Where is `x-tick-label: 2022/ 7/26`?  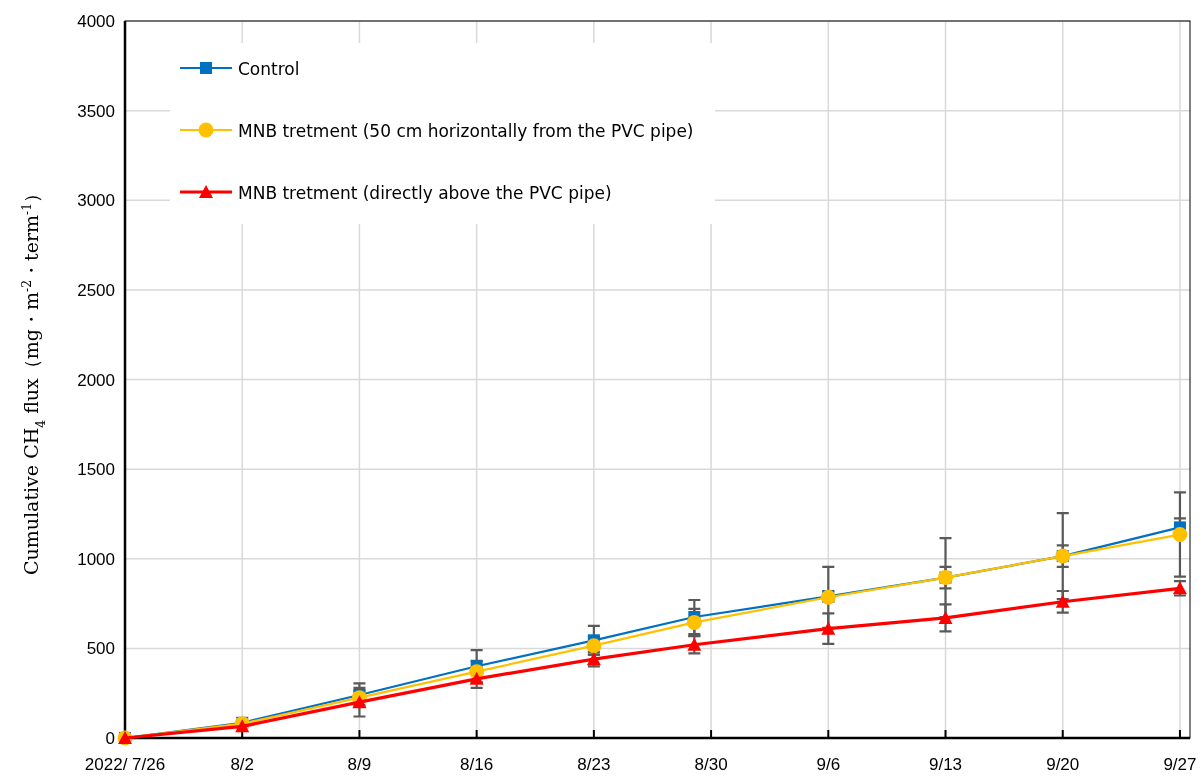
x-tick-label: 2022/ 7/26 is located at coordinates (125, 764).